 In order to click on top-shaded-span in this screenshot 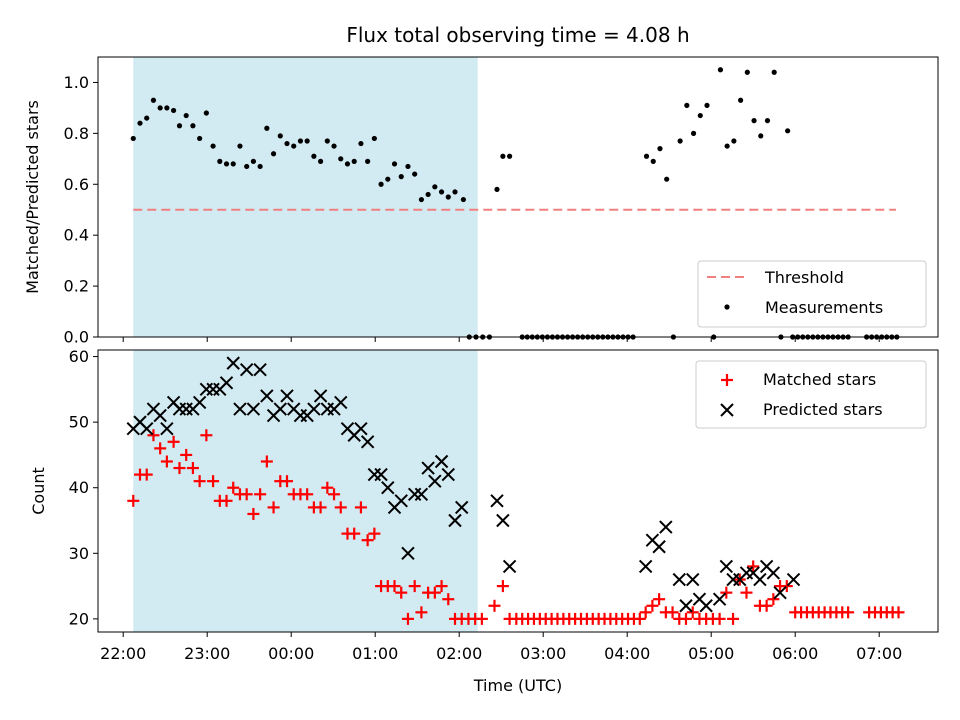, I will do `click(305, 197)`.